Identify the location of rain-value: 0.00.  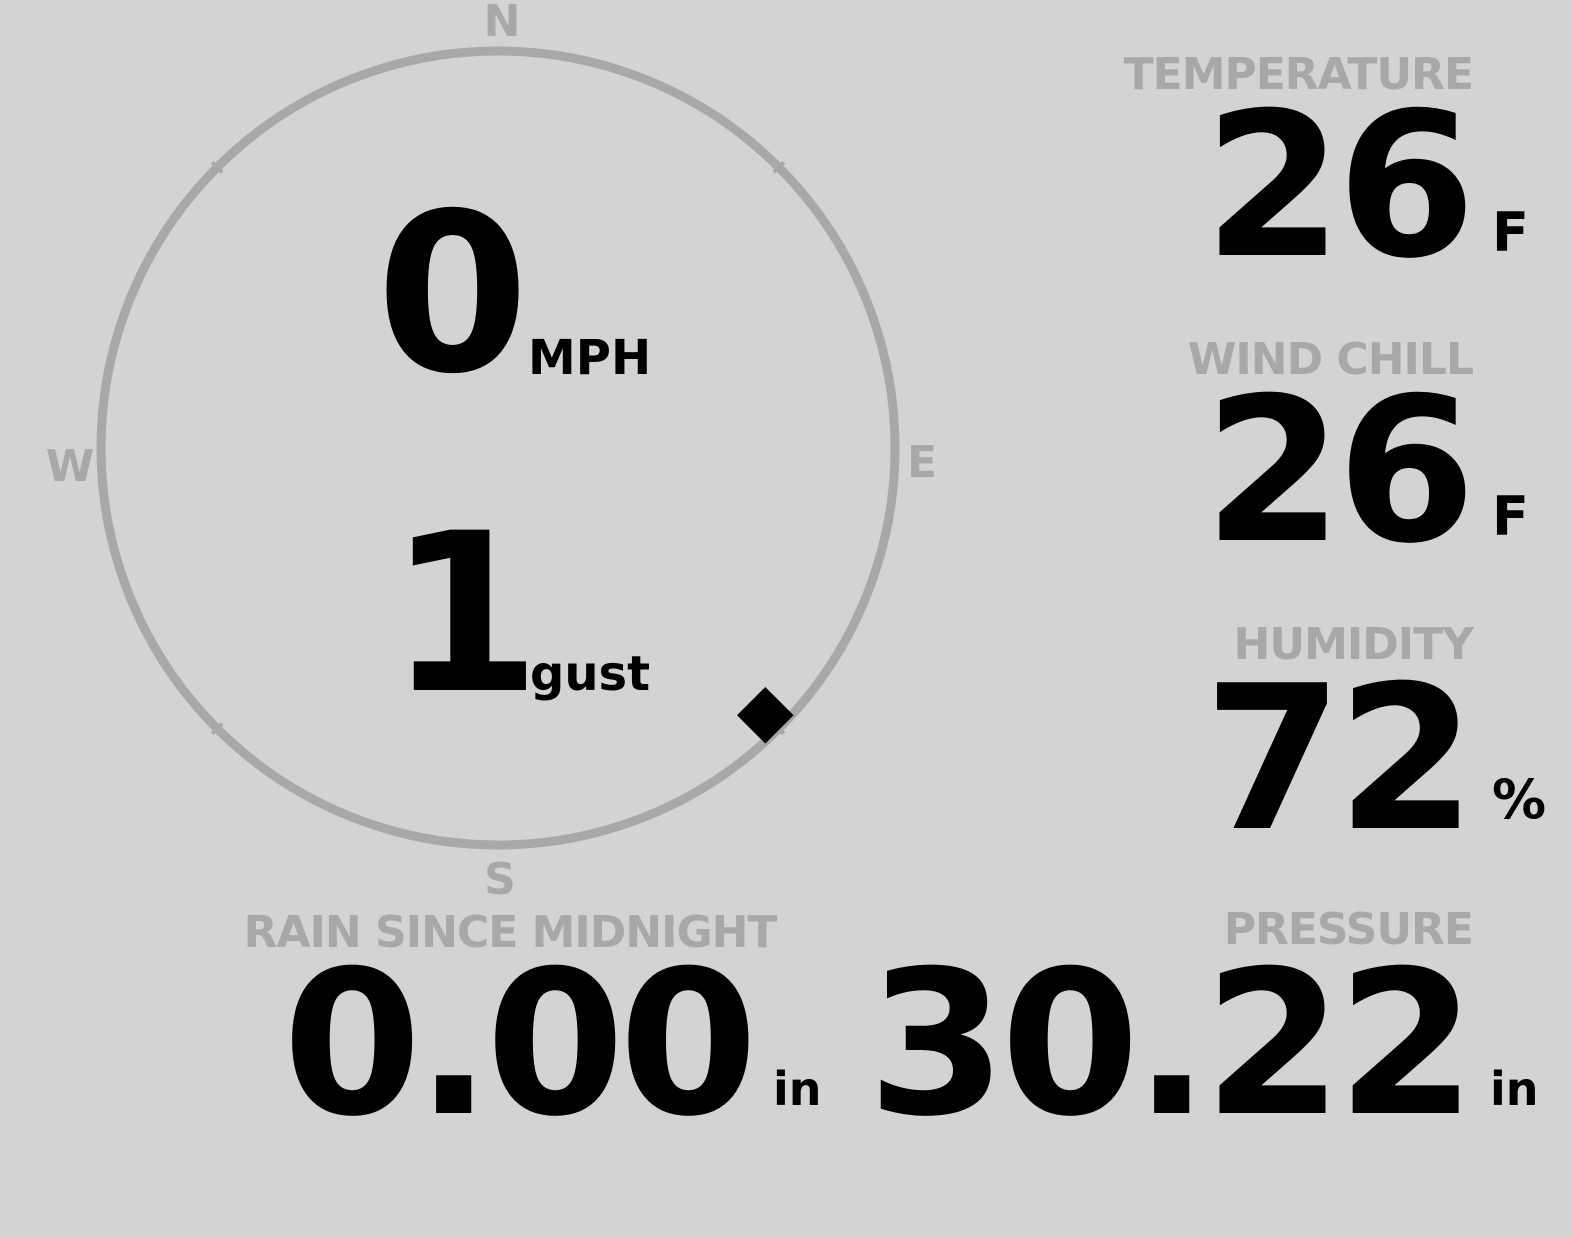
(520, 1044).